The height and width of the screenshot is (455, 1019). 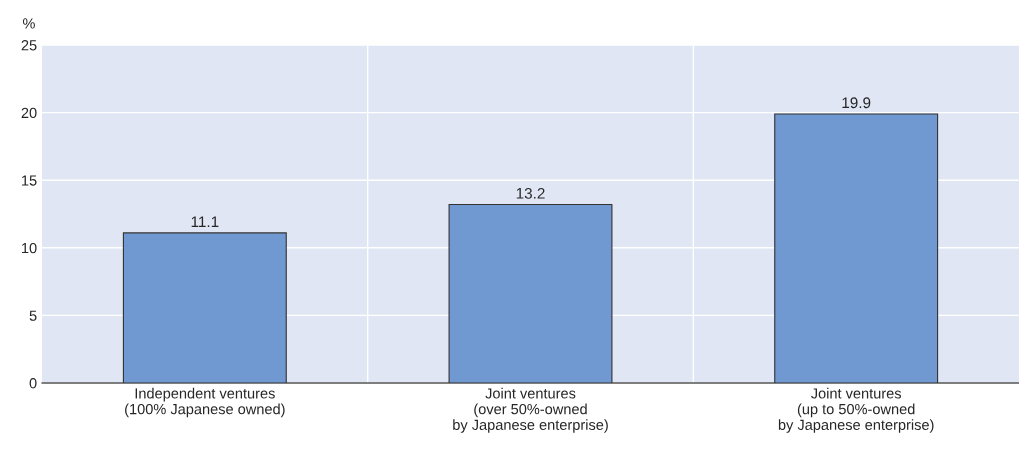 I want to click on x-tick-label: Joint ventures (up to 50%-owned by Japanese enterprise), so click(x=856, y=410).